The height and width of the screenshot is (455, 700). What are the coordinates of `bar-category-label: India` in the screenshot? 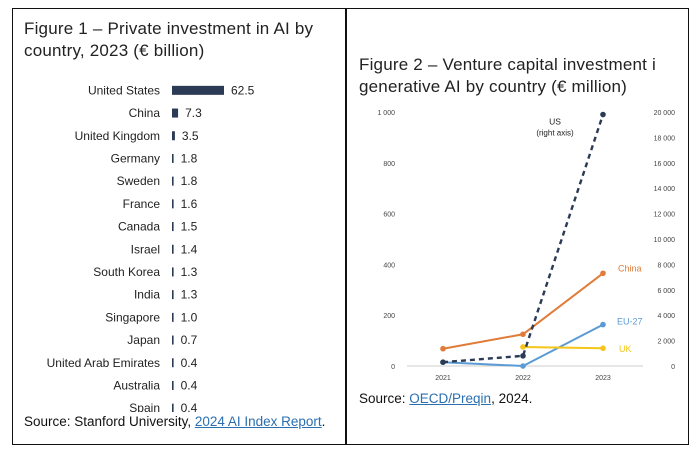 It's located at (147, 295).